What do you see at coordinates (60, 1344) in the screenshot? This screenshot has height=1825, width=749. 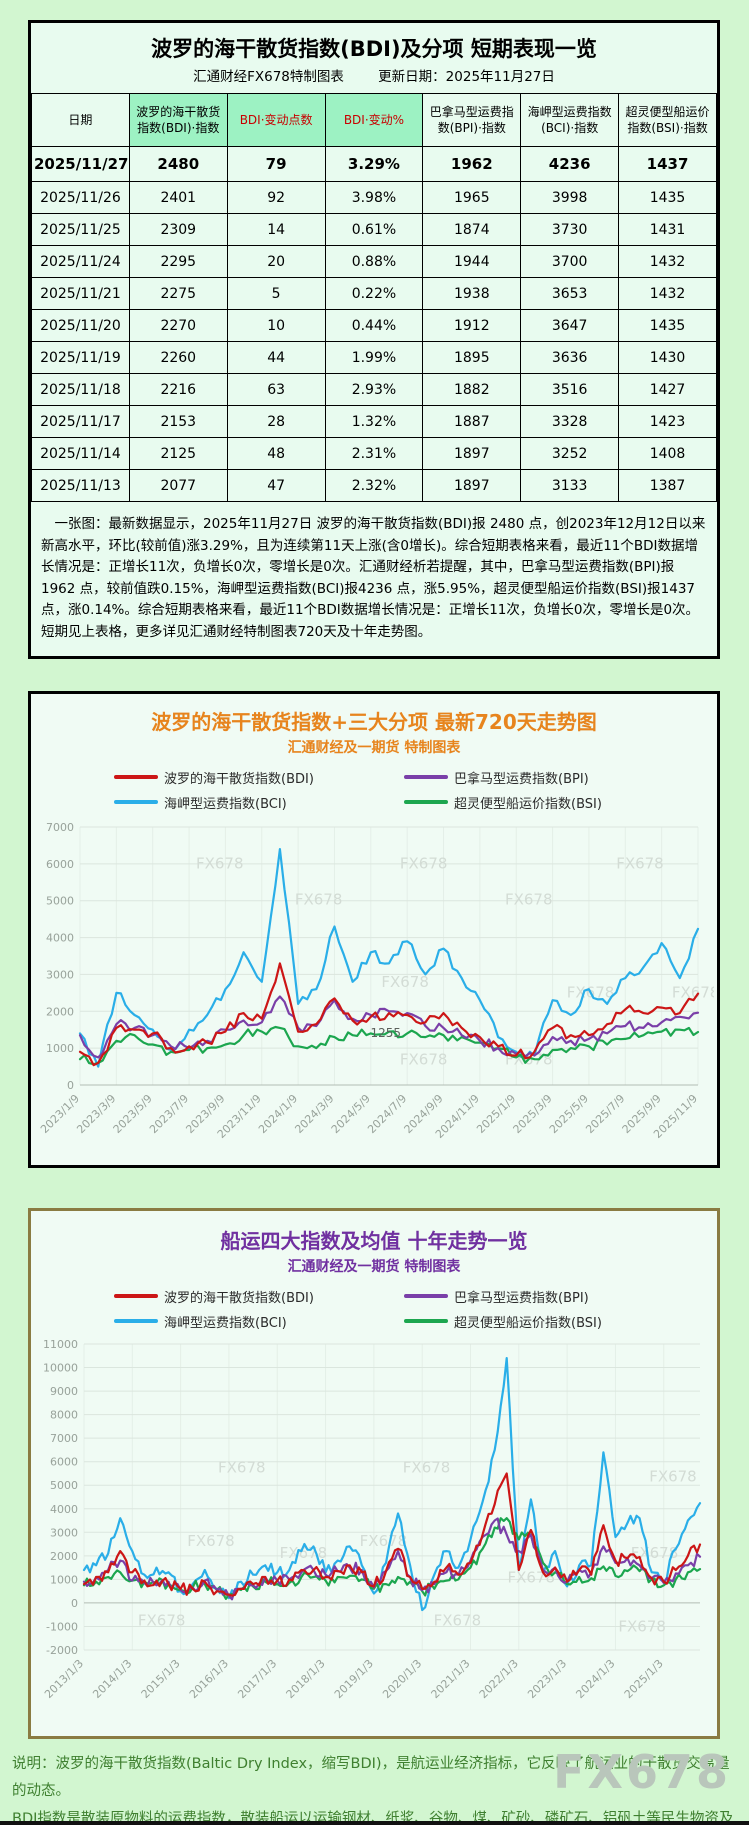 I see `svg-text: 11000` at bounding box center [60, 1344].